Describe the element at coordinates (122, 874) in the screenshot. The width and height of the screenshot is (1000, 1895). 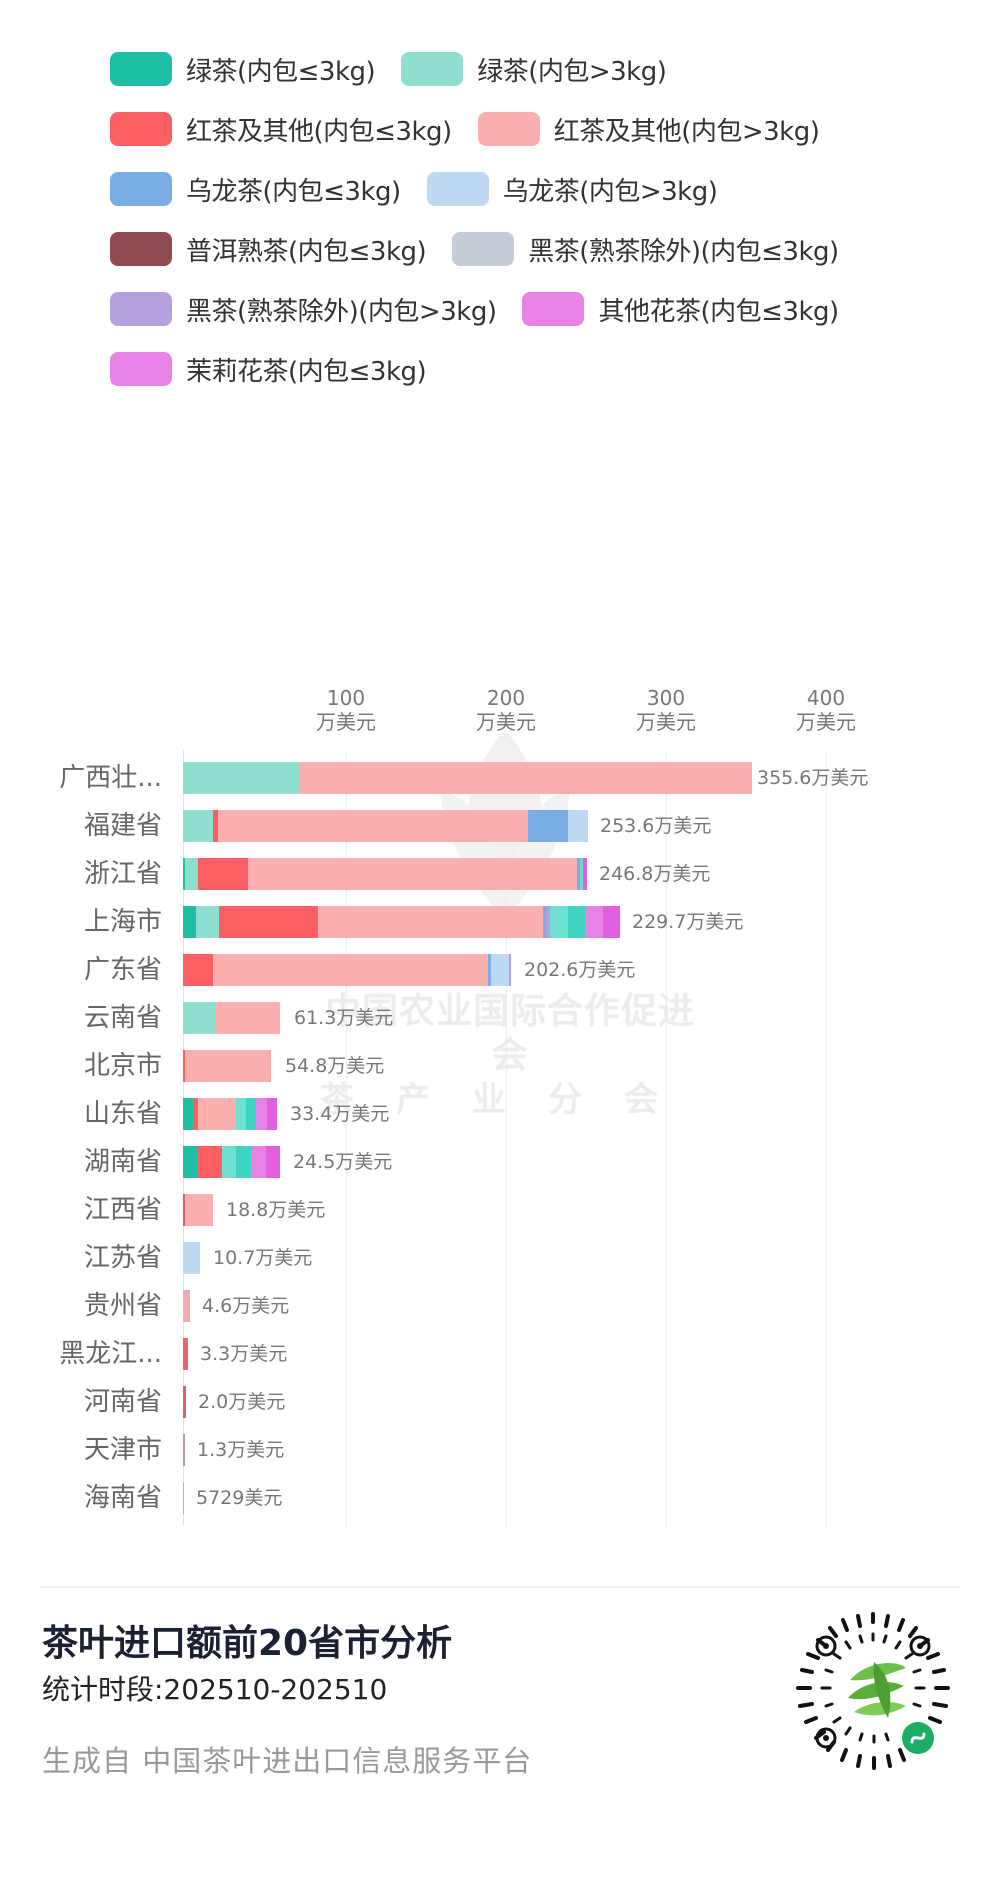
I see `category-label: 浙江省` at that location.